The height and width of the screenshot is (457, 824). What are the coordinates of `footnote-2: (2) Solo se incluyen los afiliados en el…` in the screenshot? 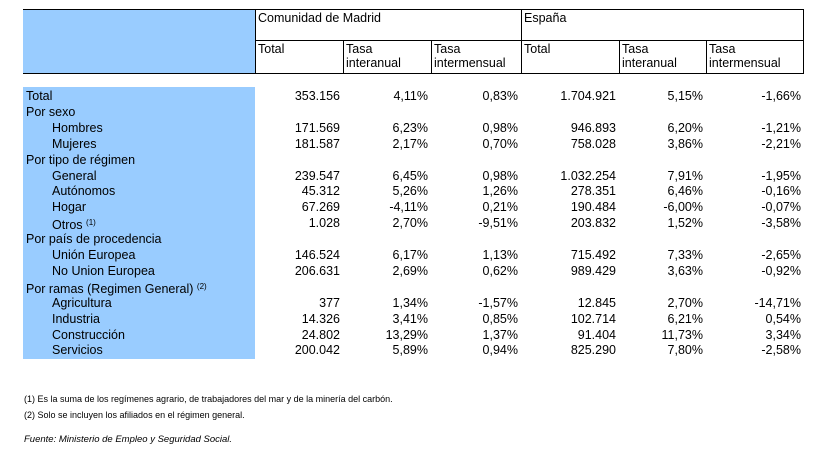 It's located at (134, 415).